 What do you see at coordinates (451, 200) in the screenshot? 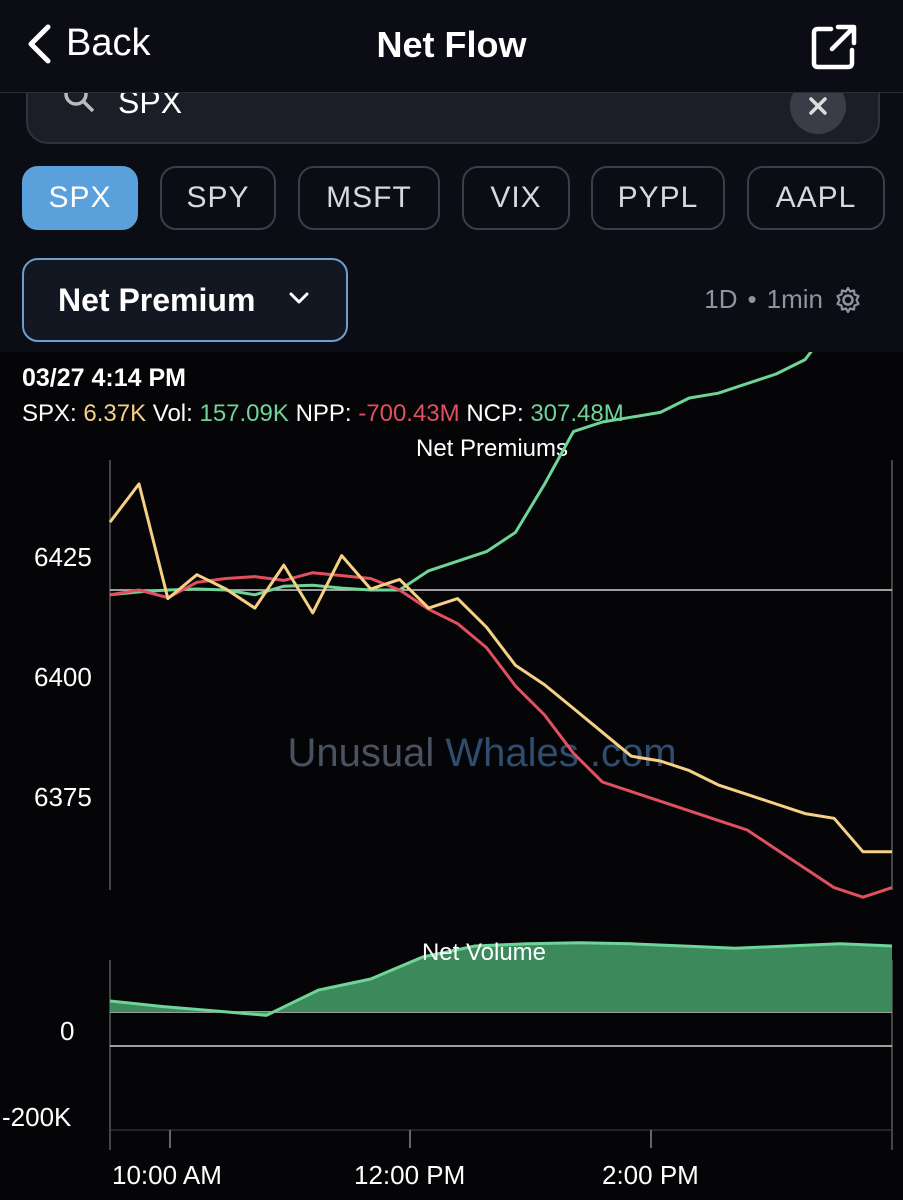
I see `ticker-chips: SPX SPY MSFT VIX PYPL AAPL` at bounding box center [451, 200].